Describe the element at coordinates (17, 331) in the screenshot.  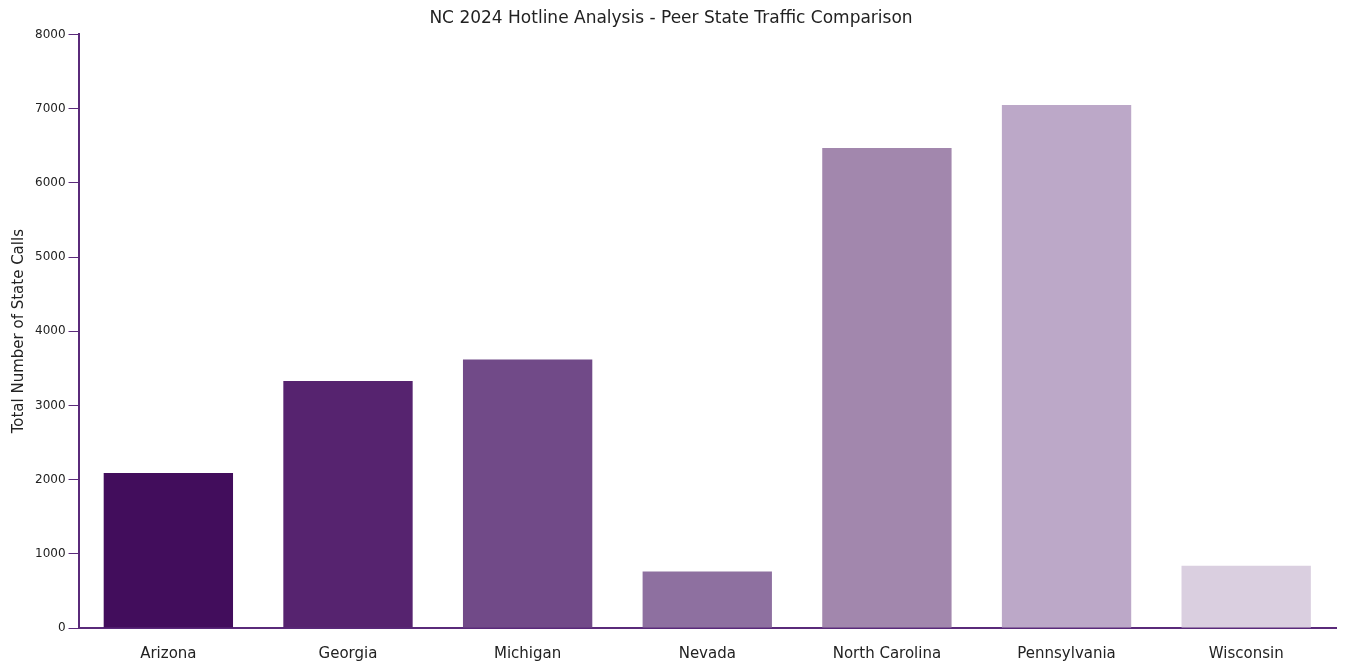
I see `y-axis-title: Total Number of State Calls` at that location.